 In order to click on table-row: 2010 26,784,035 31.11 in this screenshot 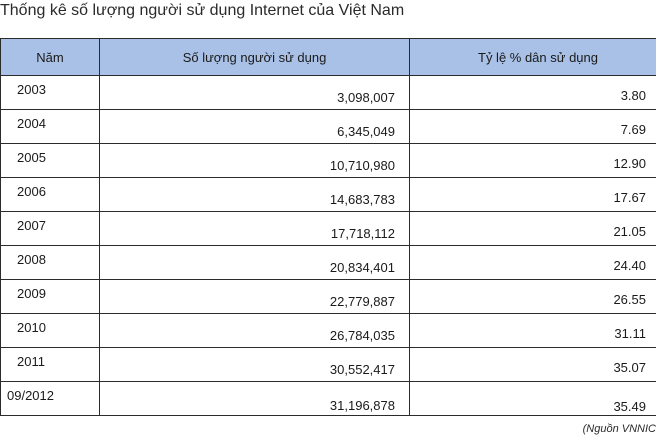, I will do `click(328, 330)`.